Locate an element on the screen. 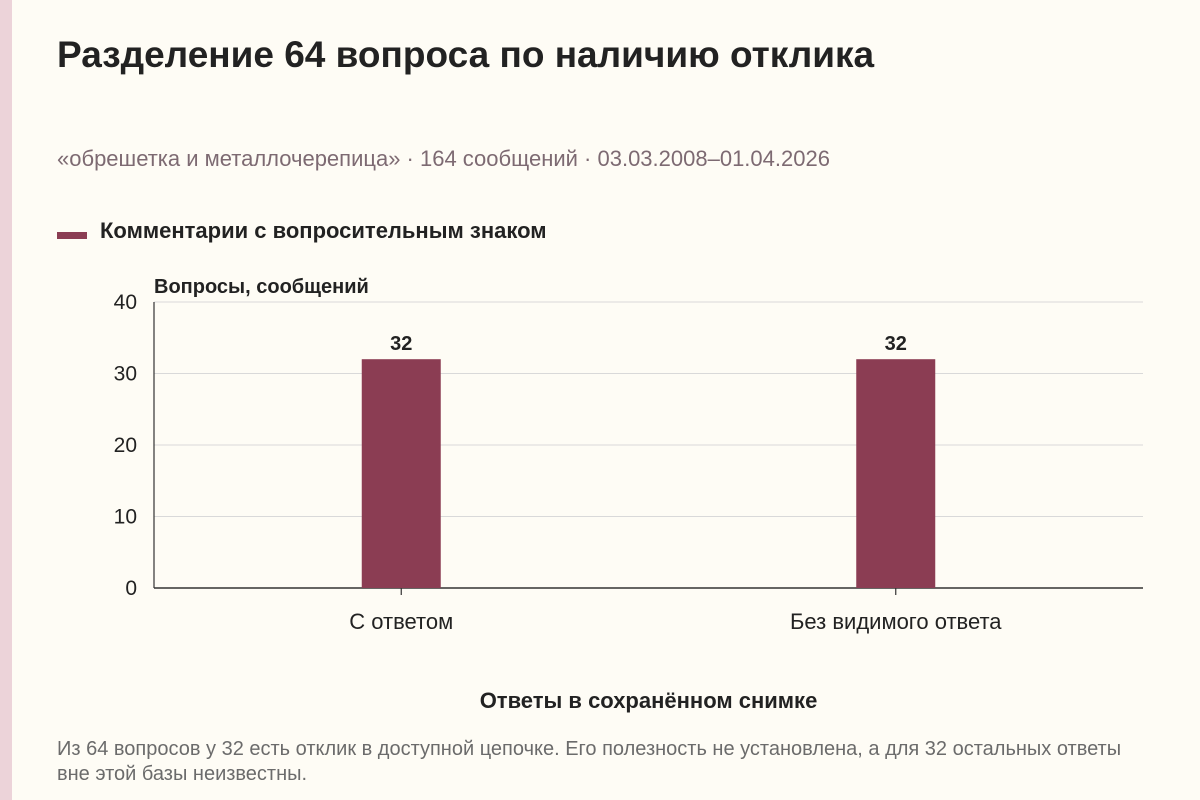 The height and width of the screenshot is (800, 1200). y-axis-label: Вопросы, сообщений is located at coordinates (261, 287).